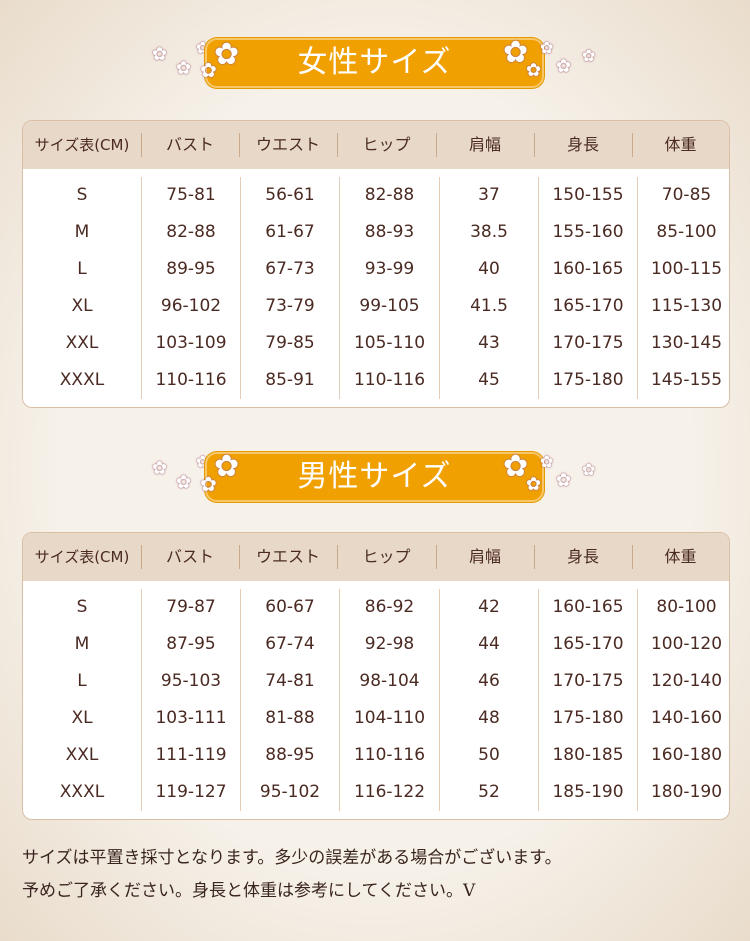 Image resolution: width=750 pixels, height=941 pixels. Describe the element at coordinates (190, 607) in the screenshot. I see `table-cell: 79-87` at that location.